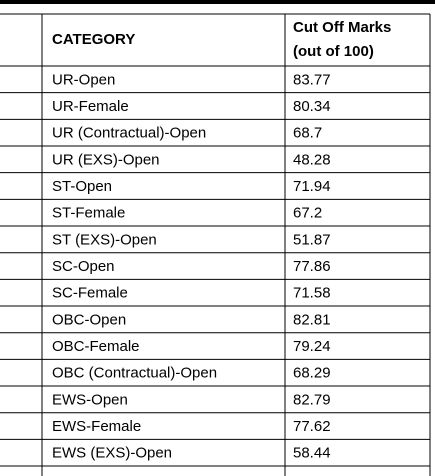  Describe the element at coordinates (312, 79) in the screenshot. I see `marks-cell: 83.77` at that location.